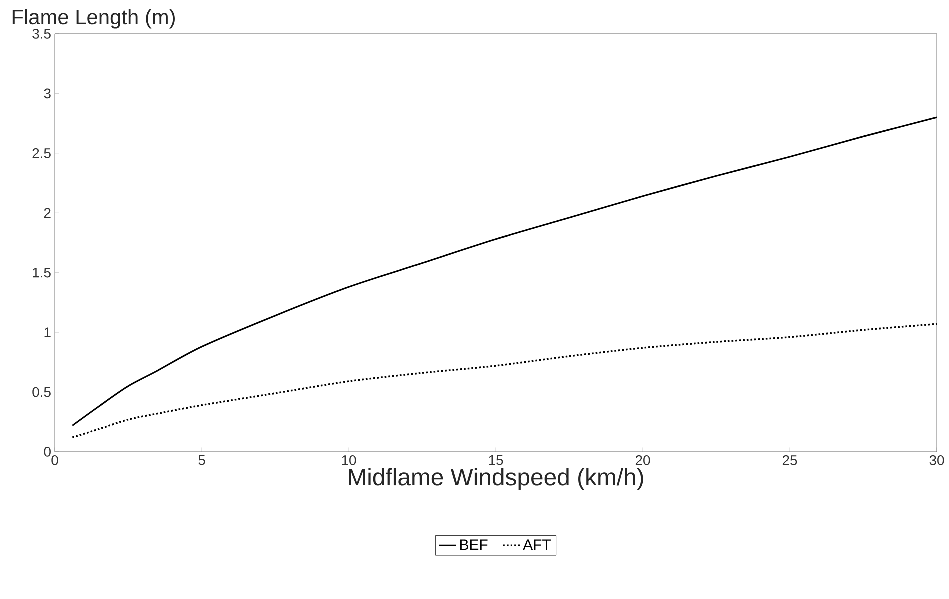  I want to click on x-tick-label: 30, so click(937, 460).